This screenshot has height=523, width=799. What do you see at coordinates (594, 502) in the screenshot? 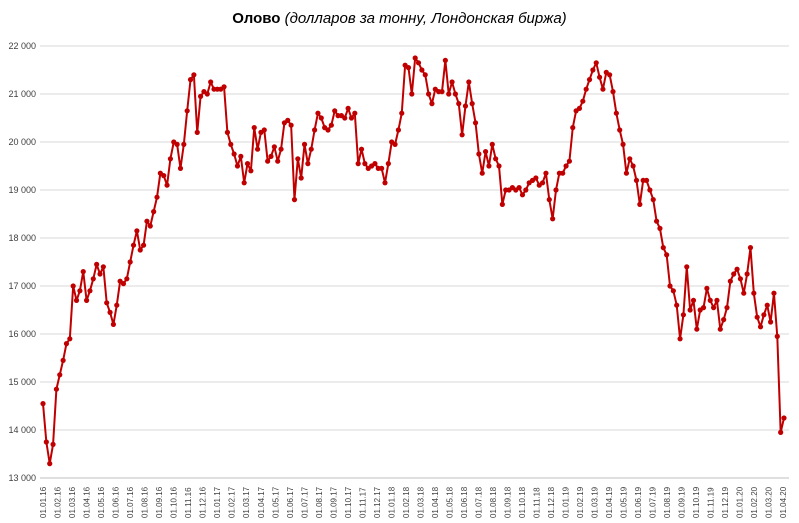
I see `x-tick-label: 01.03.19` at bounding box center [594, 502].